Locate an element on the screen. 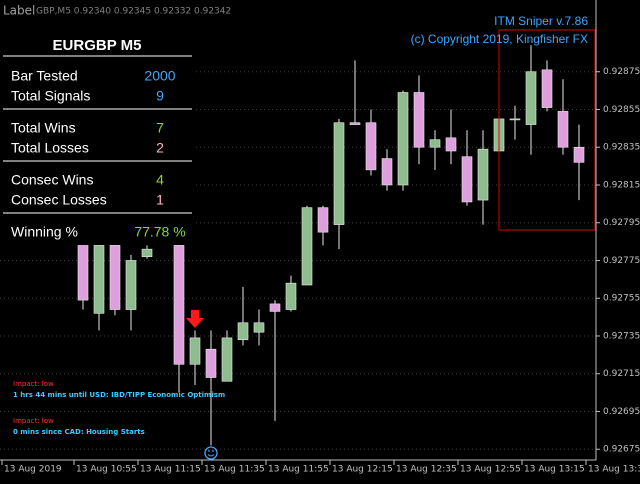 The image size is (640, 484). chart-header: GBP,M5 0.92340 0.92345 0.92332 0.92342 is located at coordinates (133, 12).